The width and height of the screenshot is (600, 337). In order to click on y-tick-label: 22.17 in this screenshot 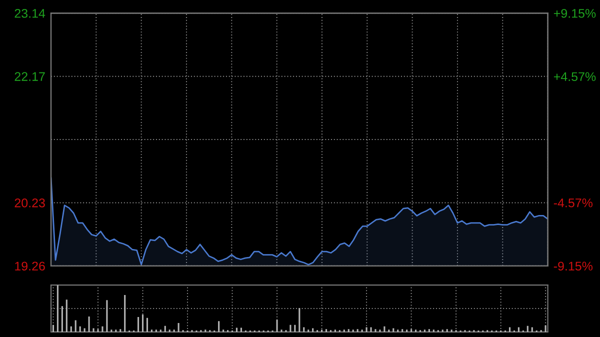, I will do `click(29, 76)`.